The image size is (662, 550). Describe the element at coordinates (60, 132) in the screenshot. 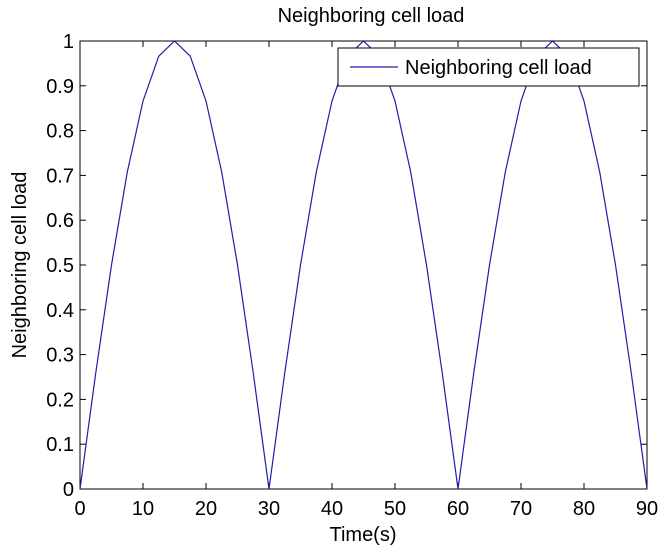

I see `y-tick-label: 0.8` at that location.